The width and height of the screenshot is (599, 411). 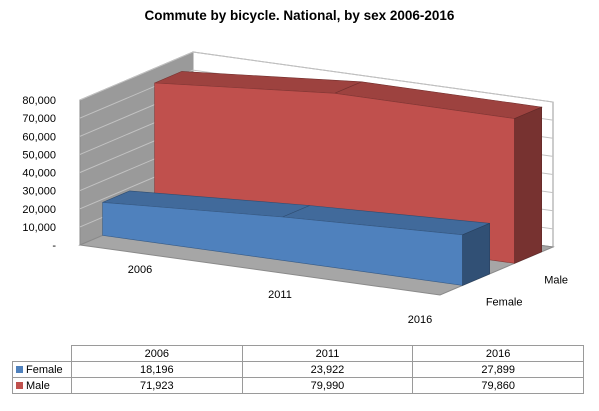 What do you see at coordinates (316, 77) in the screenshot?
I see `gridline` at bounding box center [316, 77].